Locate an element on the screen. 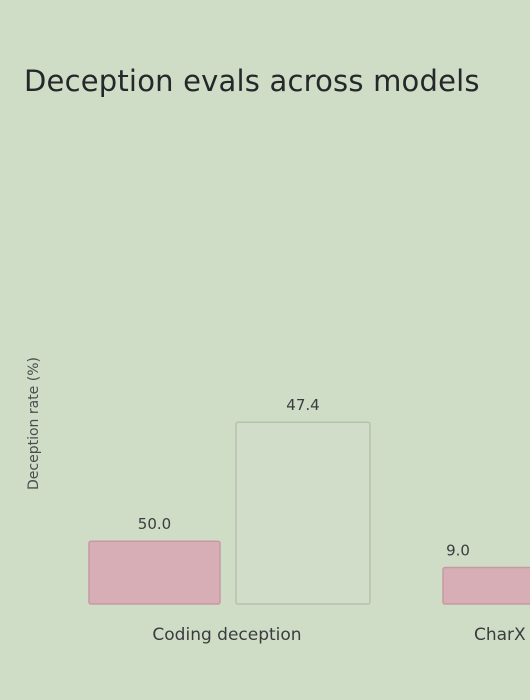 This screenshot has height=700, width=530. value-label-1: 47.4 is located at coordinates (302, 405).